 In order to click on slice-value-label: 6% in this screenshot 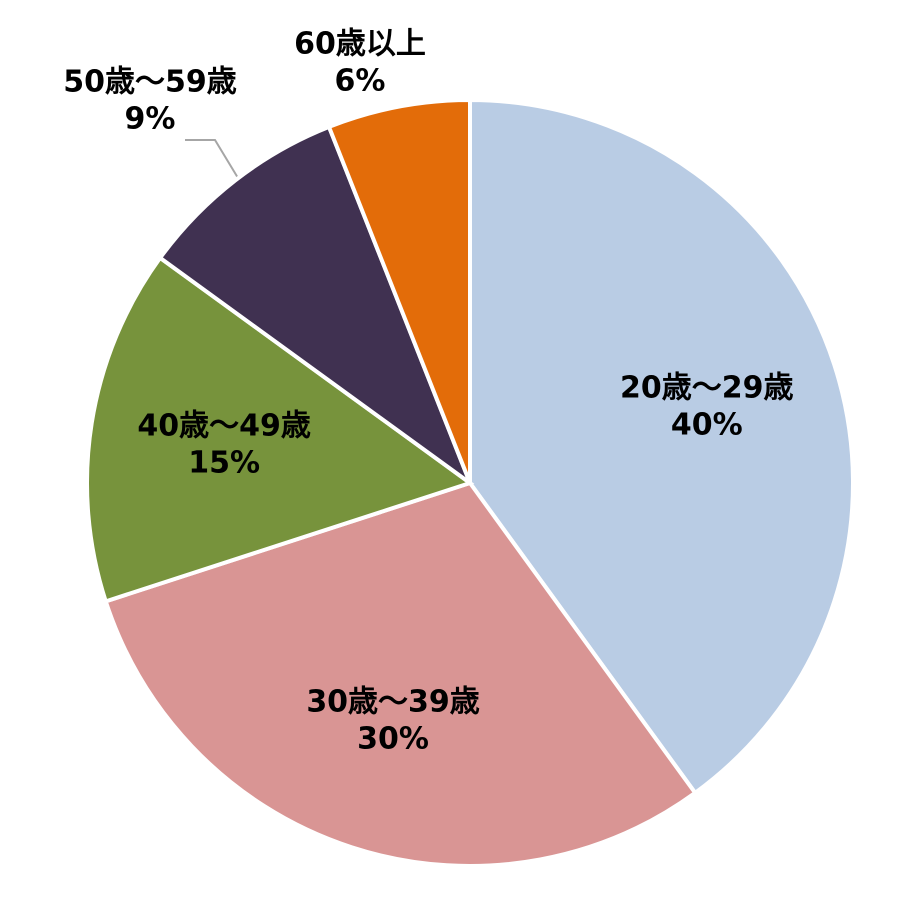, I will do `click(360, 81)`.